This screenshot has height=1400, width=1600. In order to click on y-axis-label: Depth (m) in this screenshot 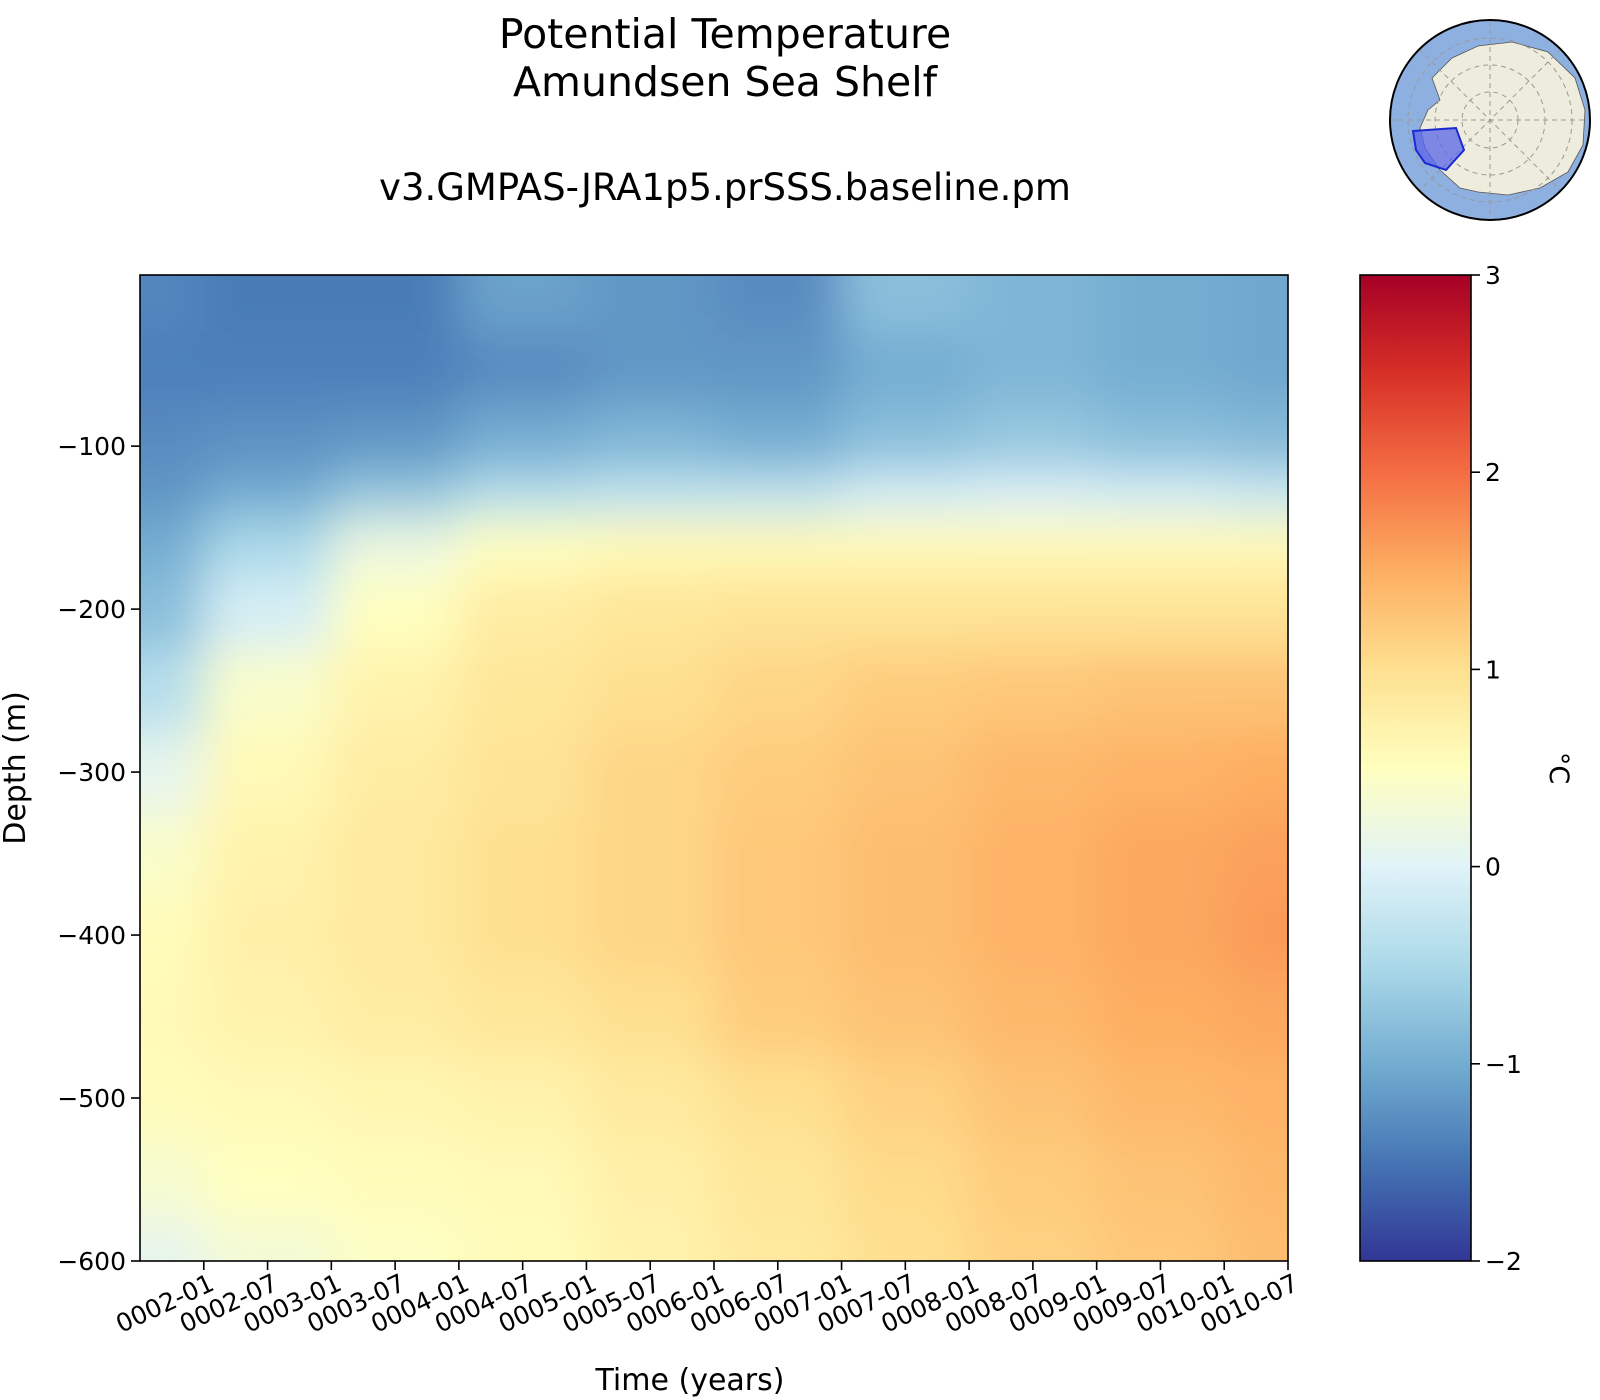, I will do `click(16, 768)`.